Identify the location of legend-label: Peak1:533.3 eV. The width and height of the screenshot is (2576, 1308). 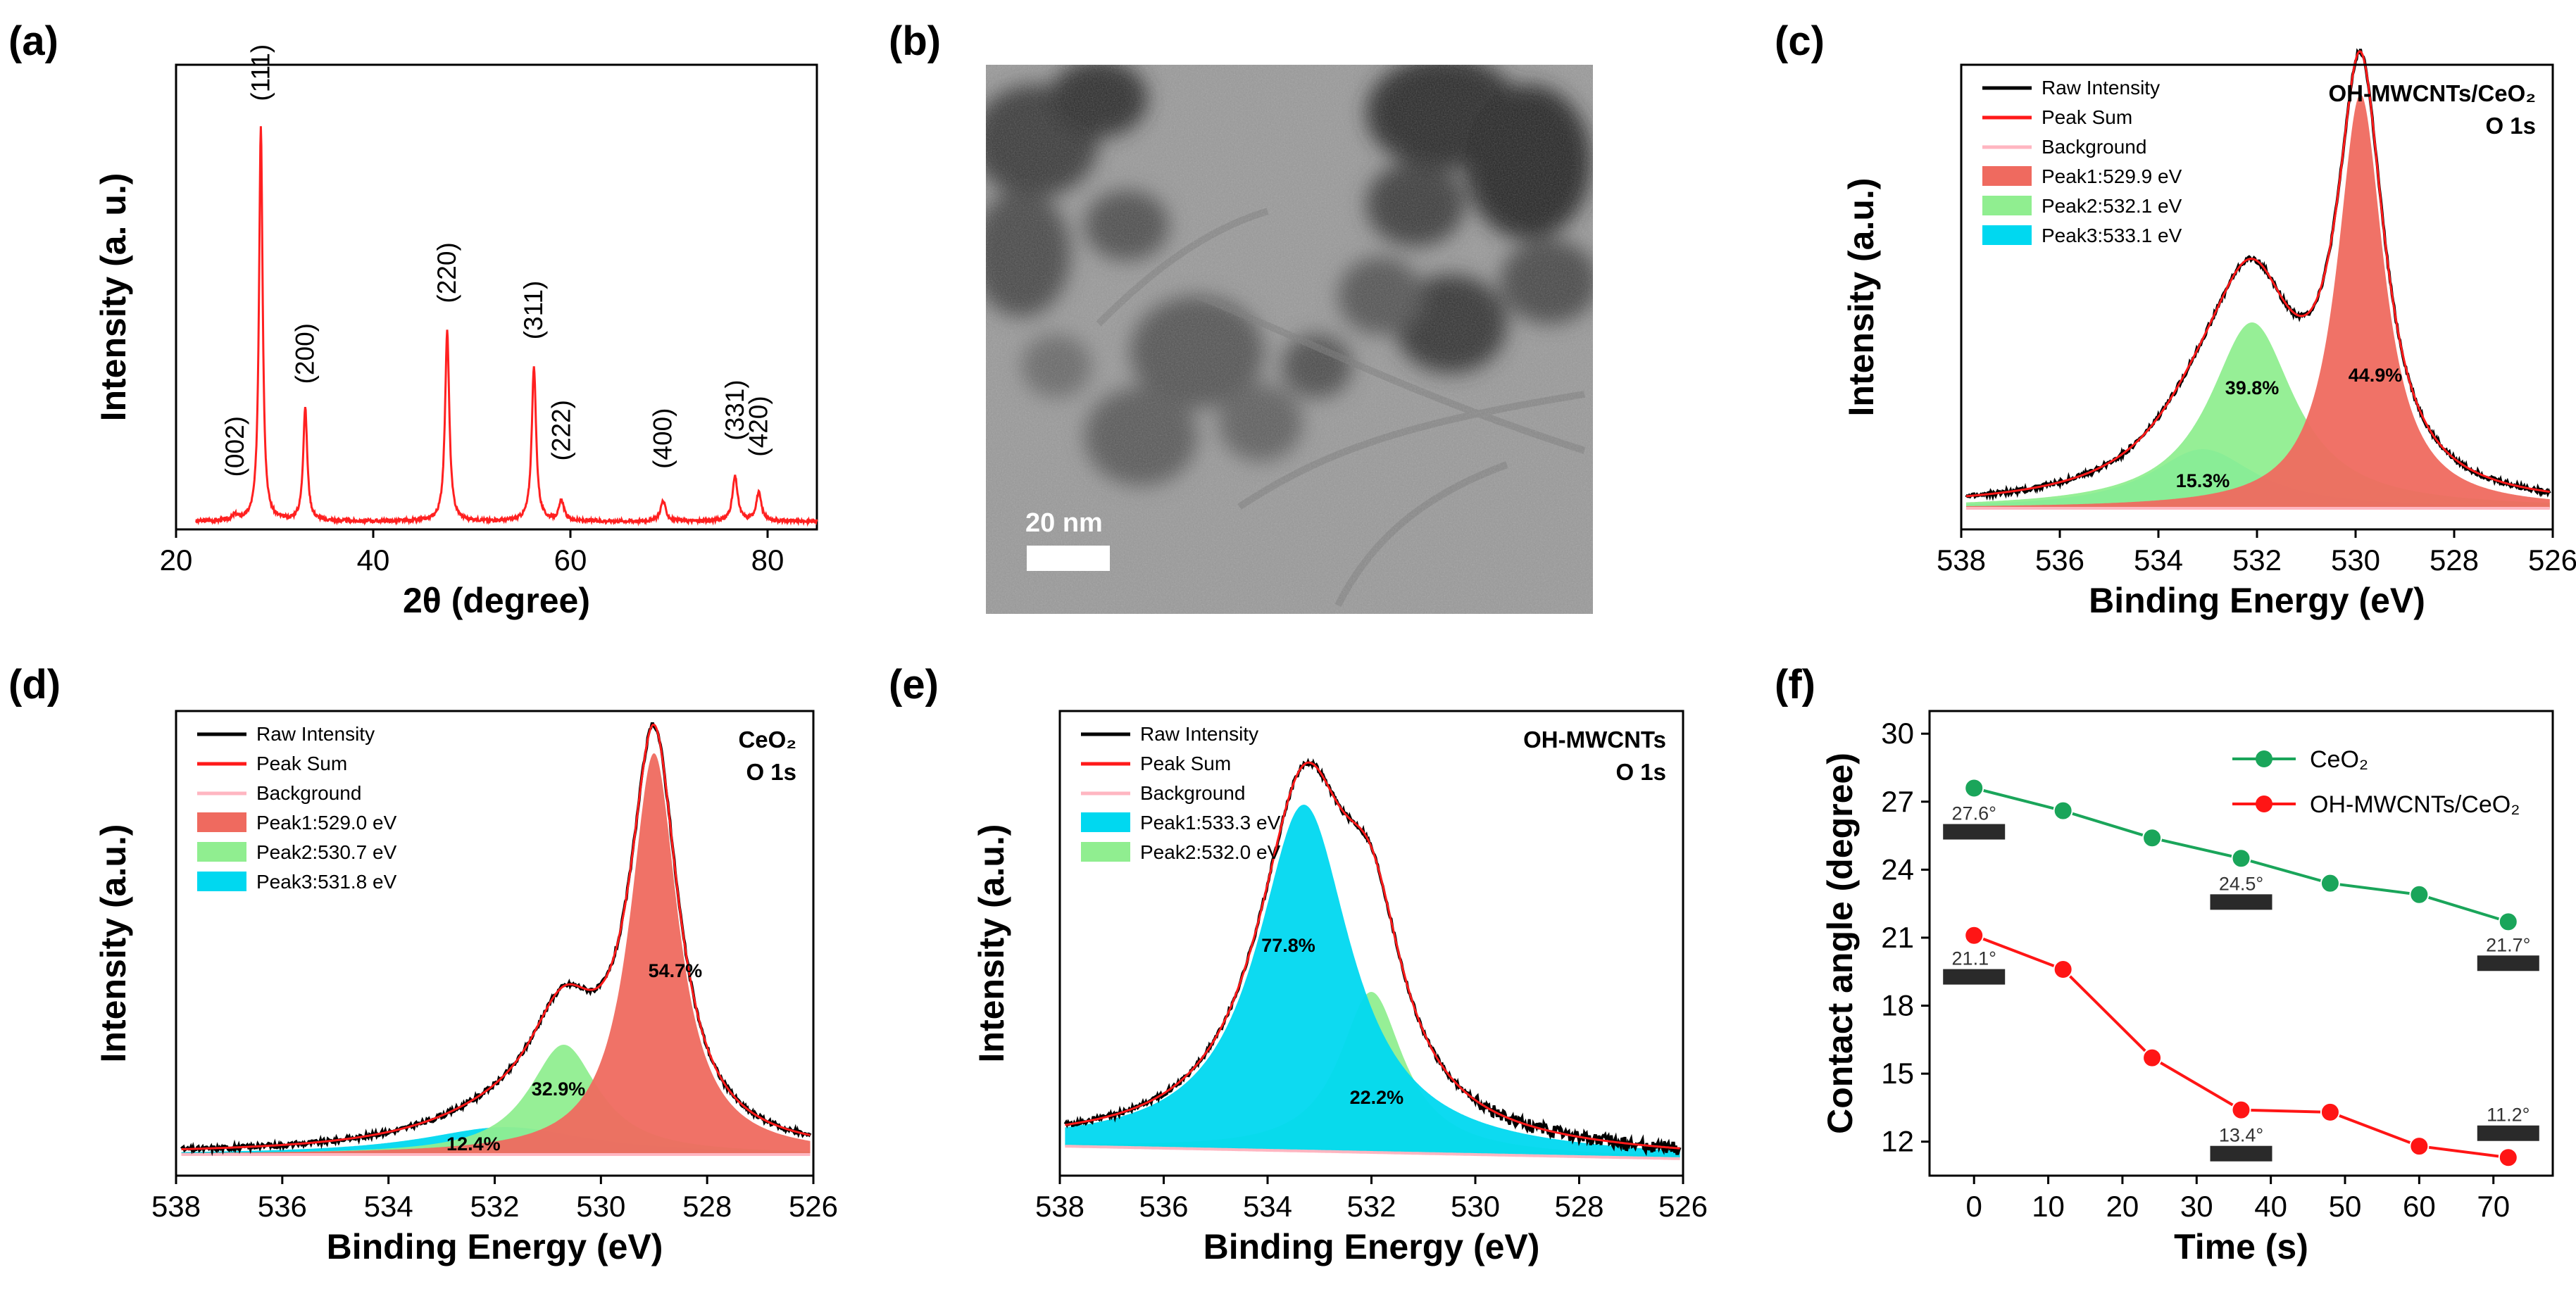
(1210, 823).